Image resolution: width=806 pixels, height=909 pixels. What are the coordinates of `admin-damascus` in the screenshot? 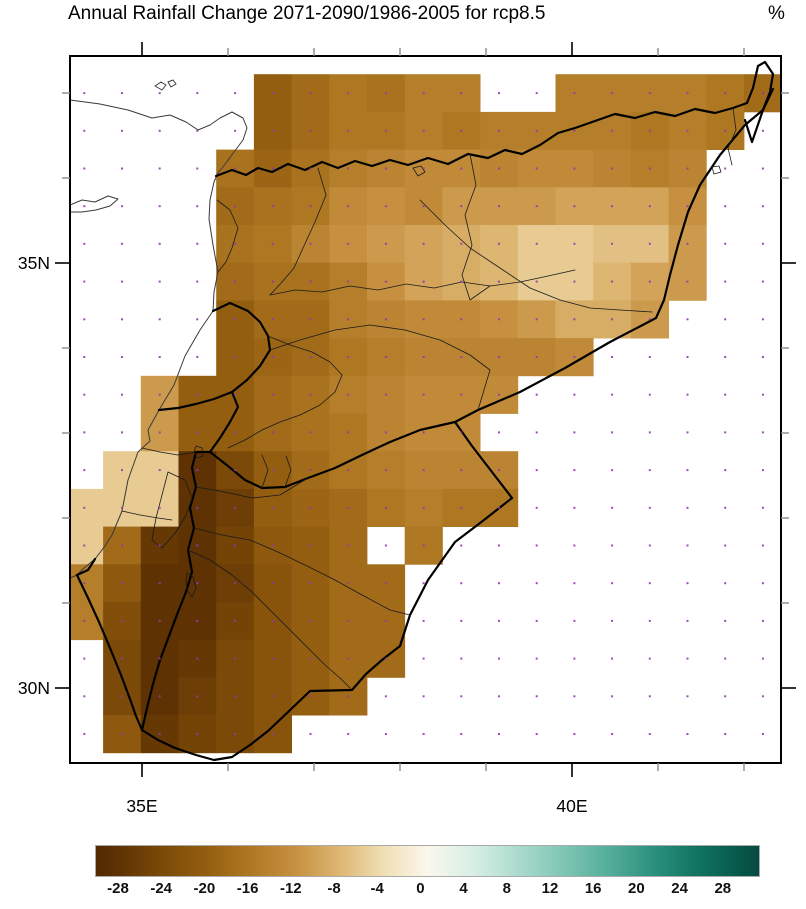 It's located at (285, 392).